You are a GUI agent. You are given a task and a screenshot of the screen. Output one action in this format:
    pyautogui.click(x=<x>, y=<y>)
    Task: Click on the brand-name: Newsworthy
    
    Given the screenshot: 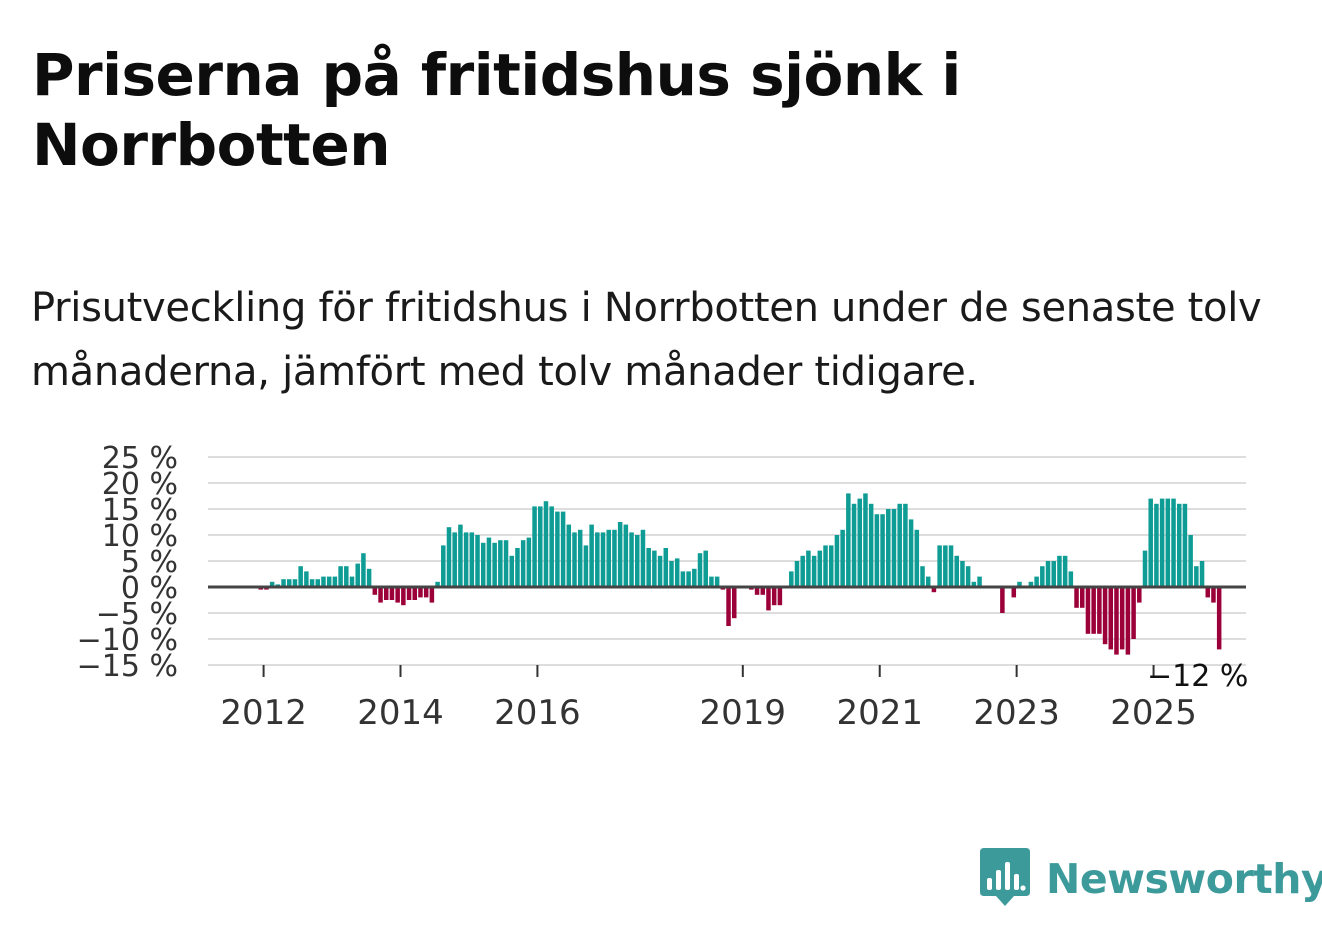 What is the action you would take?
    pyautogui.click(x=1184, y=879)
    